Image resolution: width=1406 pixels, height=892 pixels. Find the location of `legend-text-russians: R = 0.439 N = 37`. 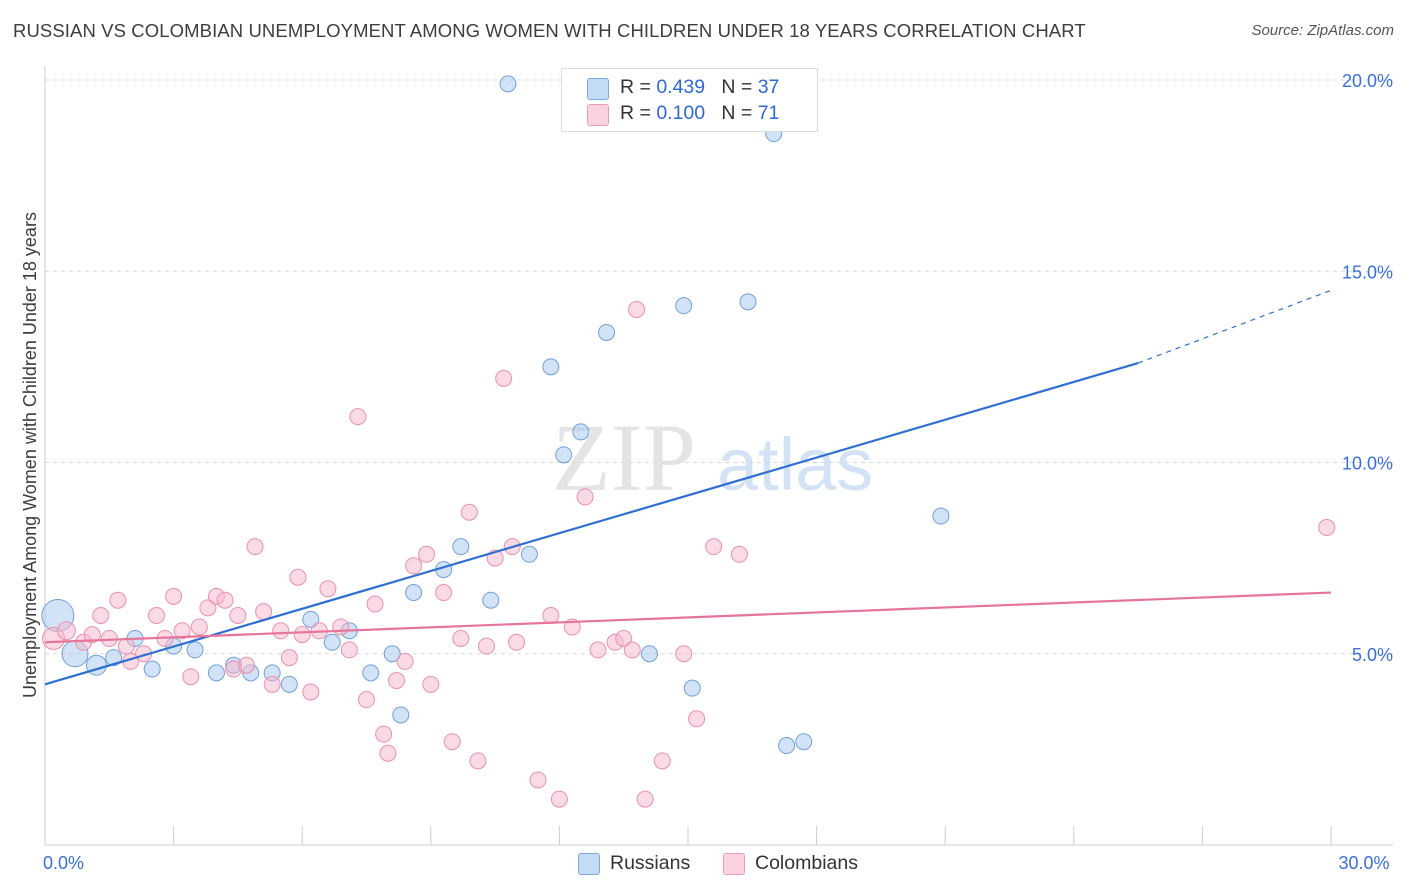

legend-text-russians: R = 0.439 N = 37 is located at coordinates (699, 87).